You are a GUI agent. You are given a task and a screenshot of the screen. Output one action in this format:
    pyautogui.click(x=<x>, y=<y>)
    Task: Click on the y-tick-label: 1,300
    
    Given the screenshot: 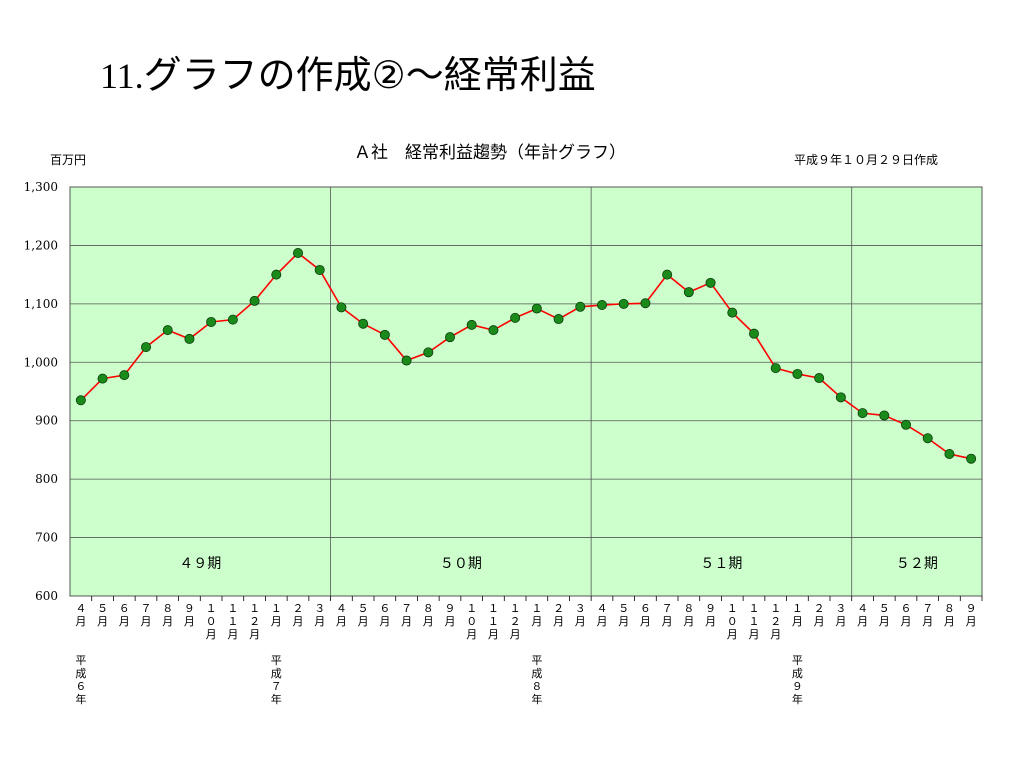 What is the action you would take?
    pyautogui.click(x=41, y=187)
    